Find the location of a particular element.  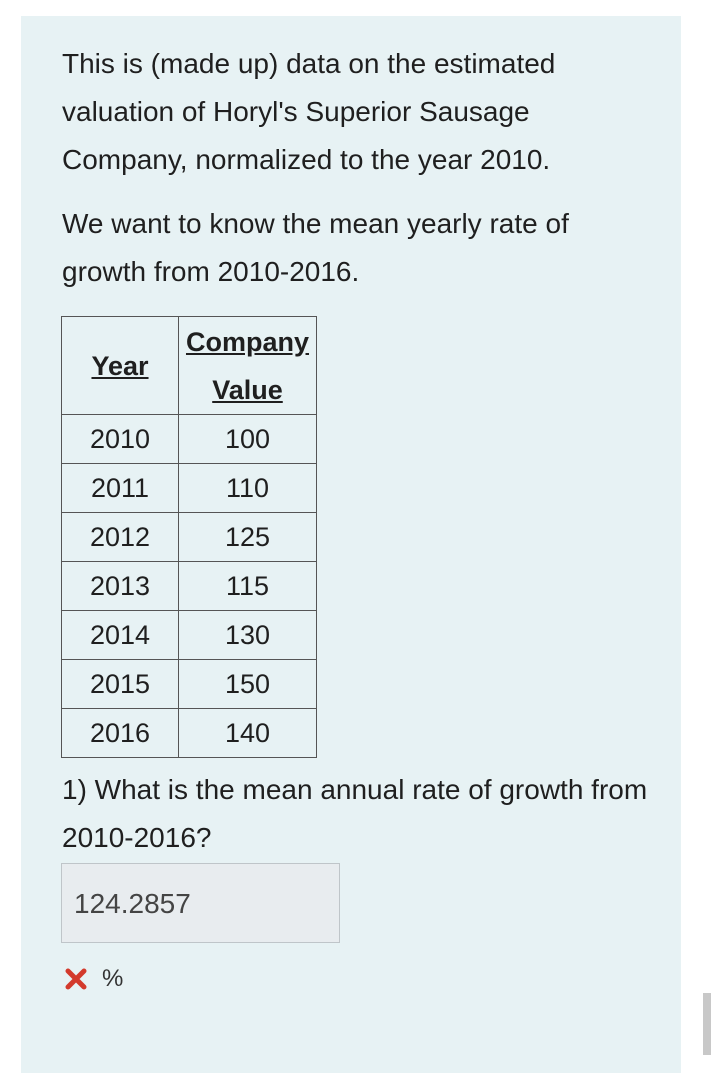

cell-year: 2015 is located at coordinates (120, 684).